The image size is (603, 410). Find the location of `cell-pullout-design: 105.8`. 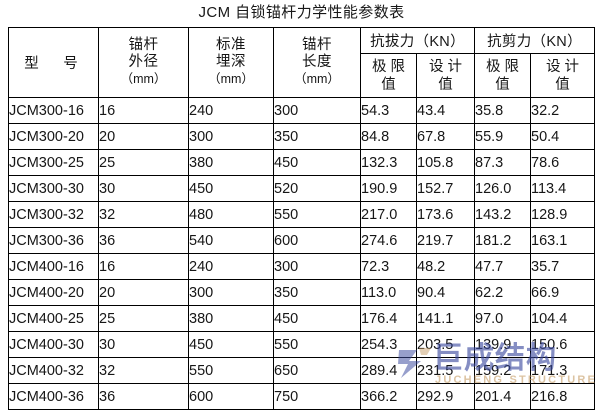

cell-pullout-design: 105.8 is located at coordinates (445, 162).